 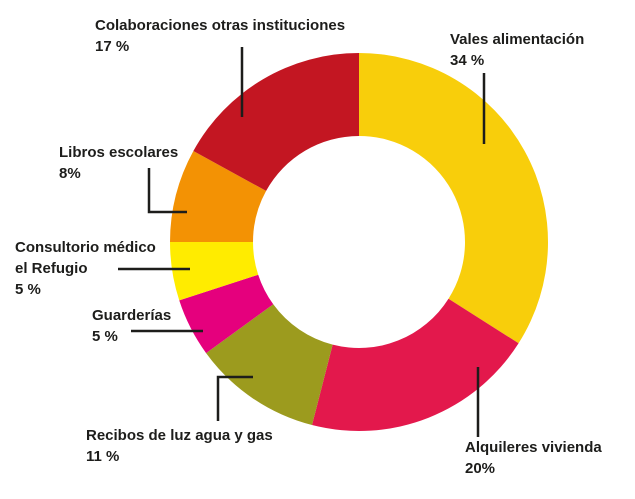 I want to click on label-libros-pct: 8%, so click(x=70, y=173).